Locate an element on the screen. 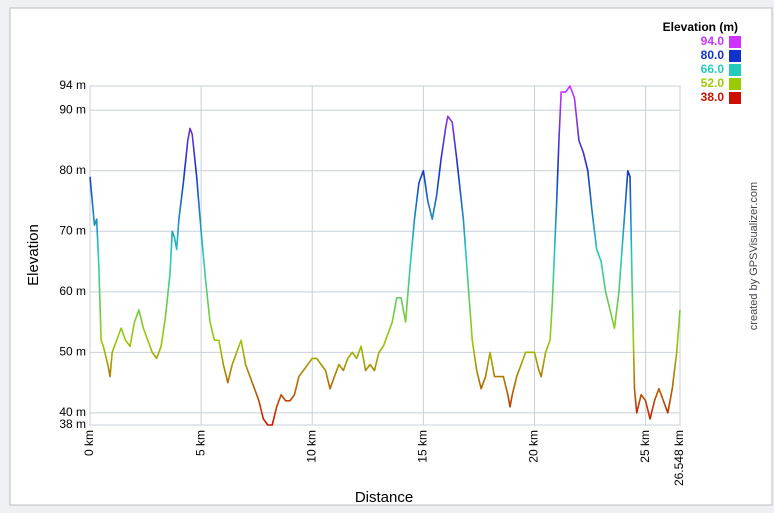  credit: created by GPSVisualizer.com is located at coordinates (754, 256).